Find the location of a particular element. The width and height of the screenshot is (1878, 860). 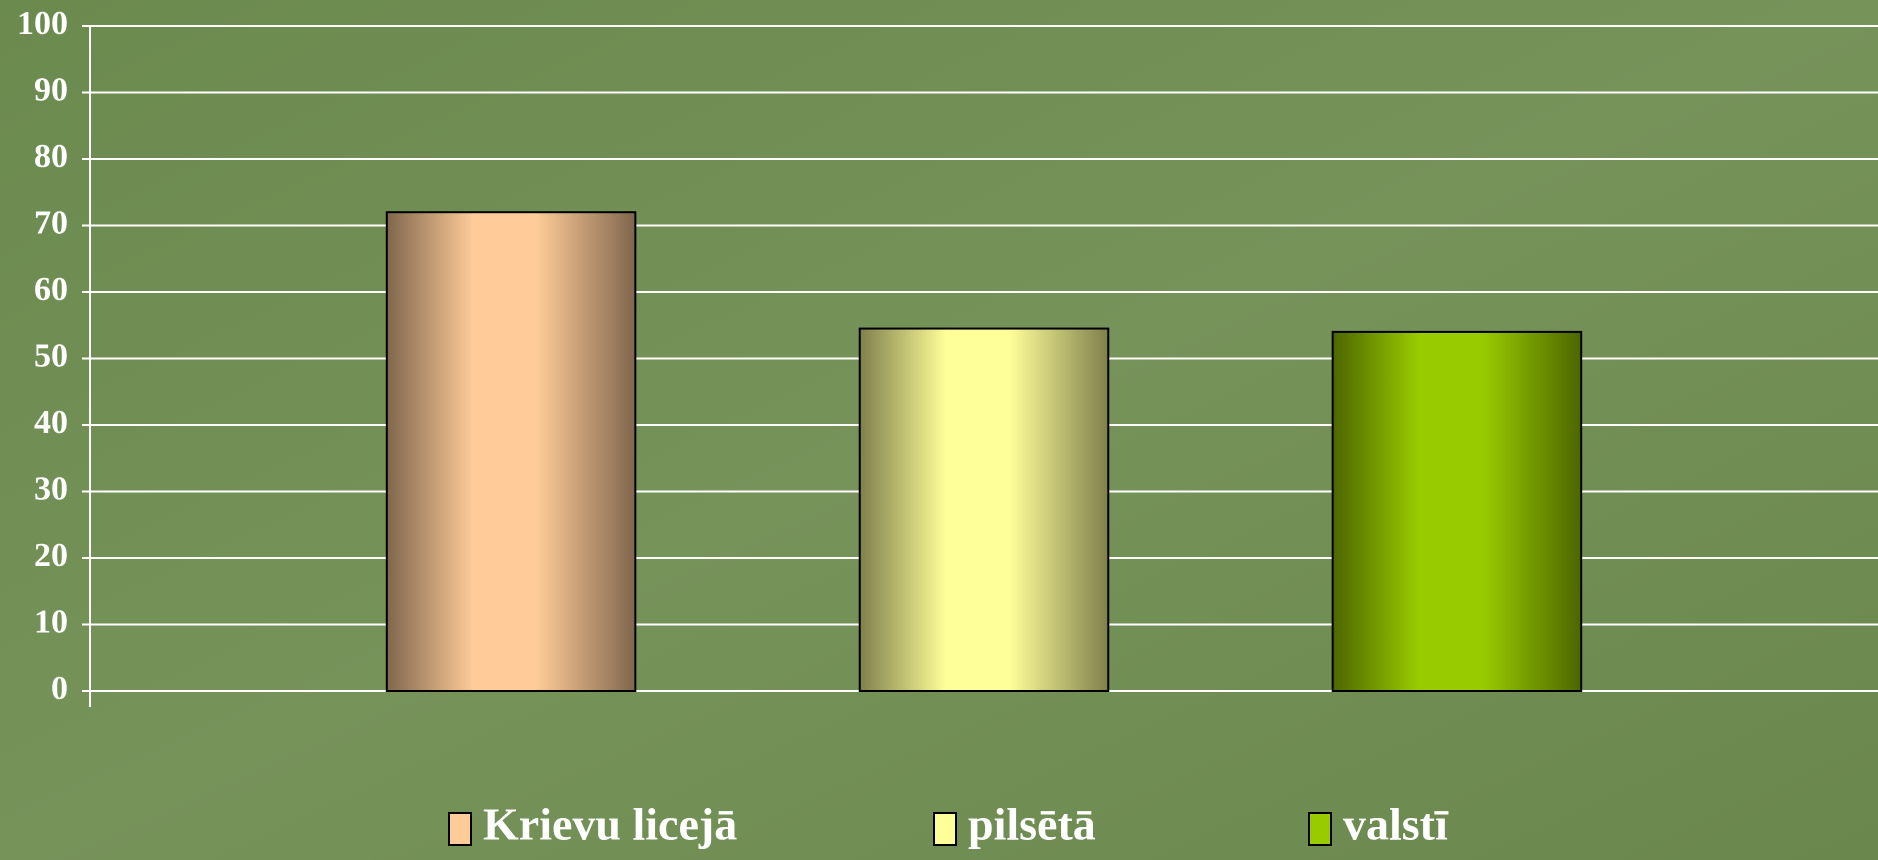

y-tick-label: 20 is located at coordinates (51, 555).